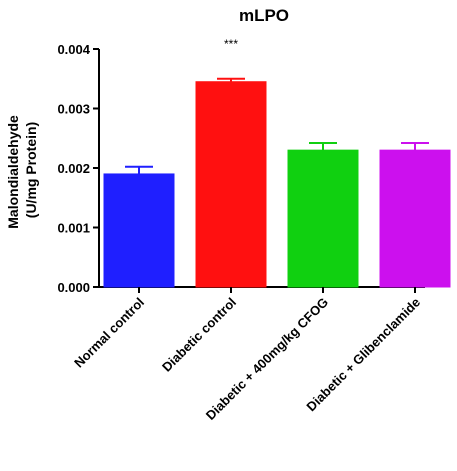 The height and width of the screenshot is (471, 457). What do you see at coordinates (231, 44) in the screenshot?
I see `significance-annotation: ***` at bounding box center [231, 44].